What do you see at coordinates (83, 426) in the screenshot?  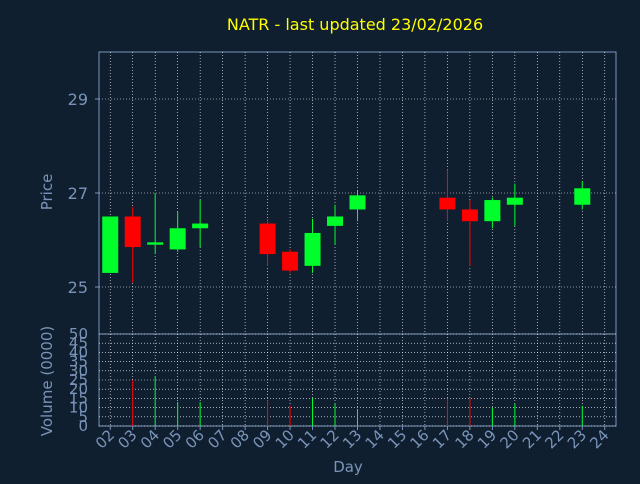 I see `volume-tick-label: 0` at bounding box center [83, 426].